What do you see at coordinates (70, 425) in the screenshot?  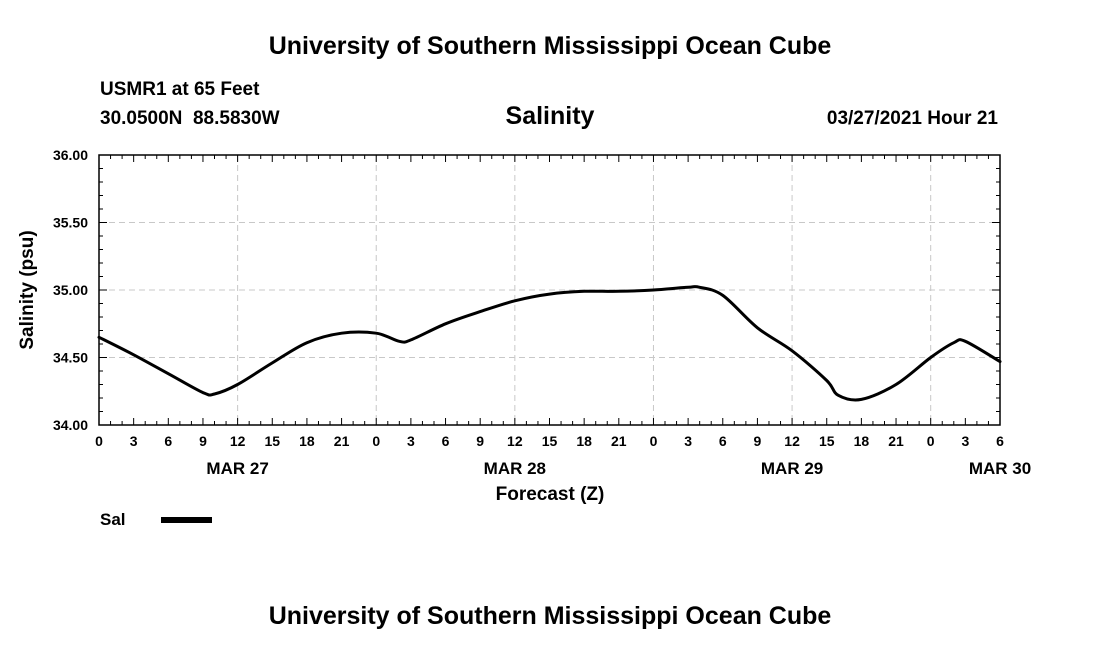 I see `y-tick-label: 34.00` at bounding box center [70, 425].